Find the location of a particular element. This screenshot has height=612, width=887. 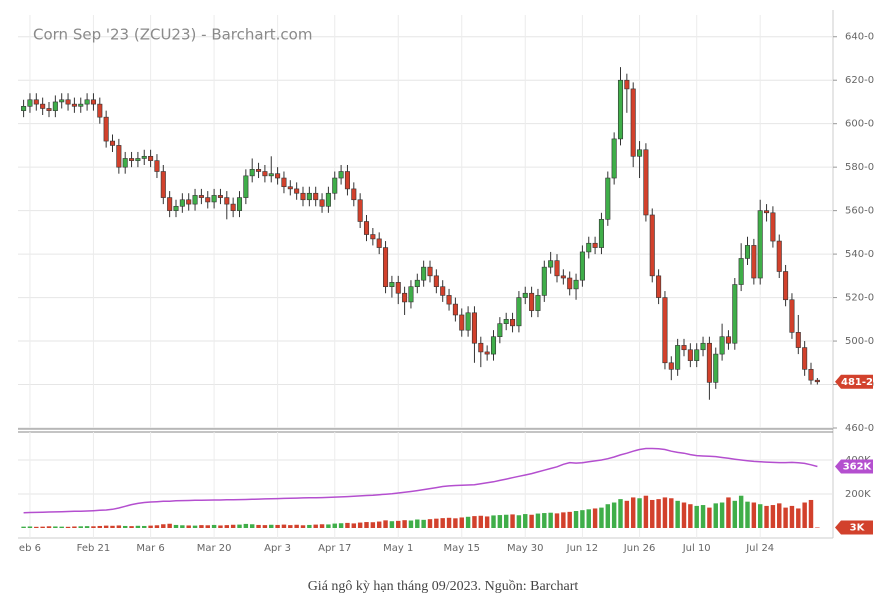

open-interest-line is located at coordinates (420, 480).